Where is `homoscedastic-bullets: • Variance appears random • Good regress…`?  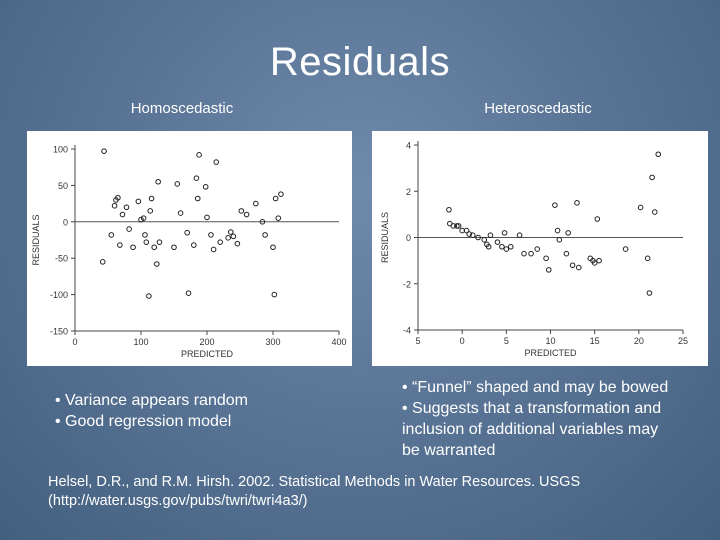
homoscedastic-bullets: • Variance appears random • Good regress… is located at coordinates (205, 411).